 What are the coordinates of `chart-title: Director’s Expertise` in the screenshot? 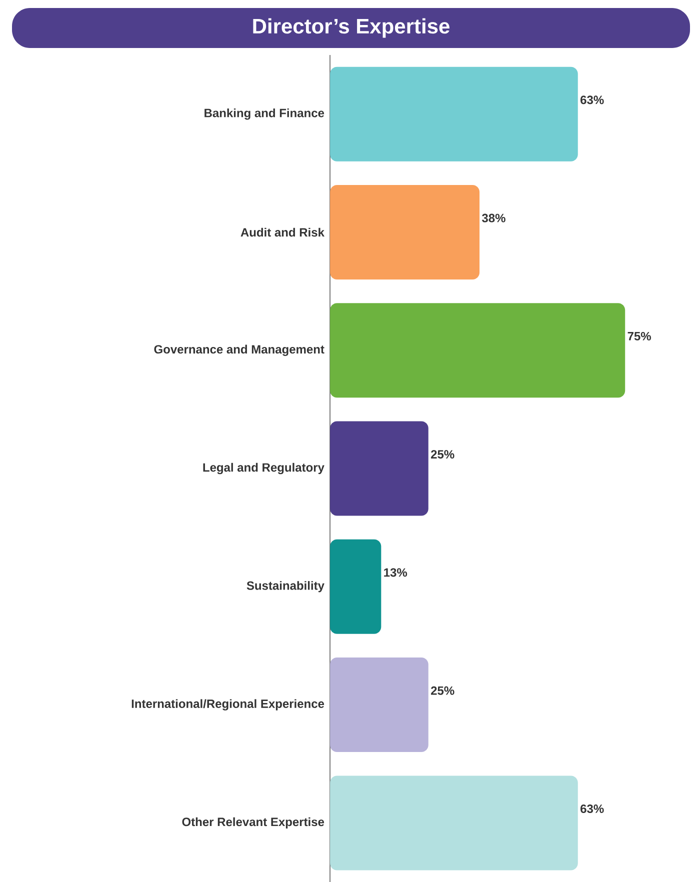 It's located at (351, 28).